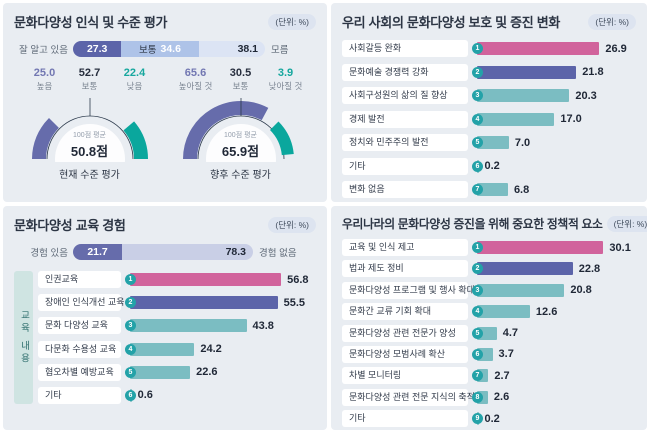 This screenshot has width=650, height=433. What do you see at coordinates (489, 312) in the screenshot?
I see `bar-row: 문화간 교류 기회 확대 4 12.6` at bounding box center [489, 312].